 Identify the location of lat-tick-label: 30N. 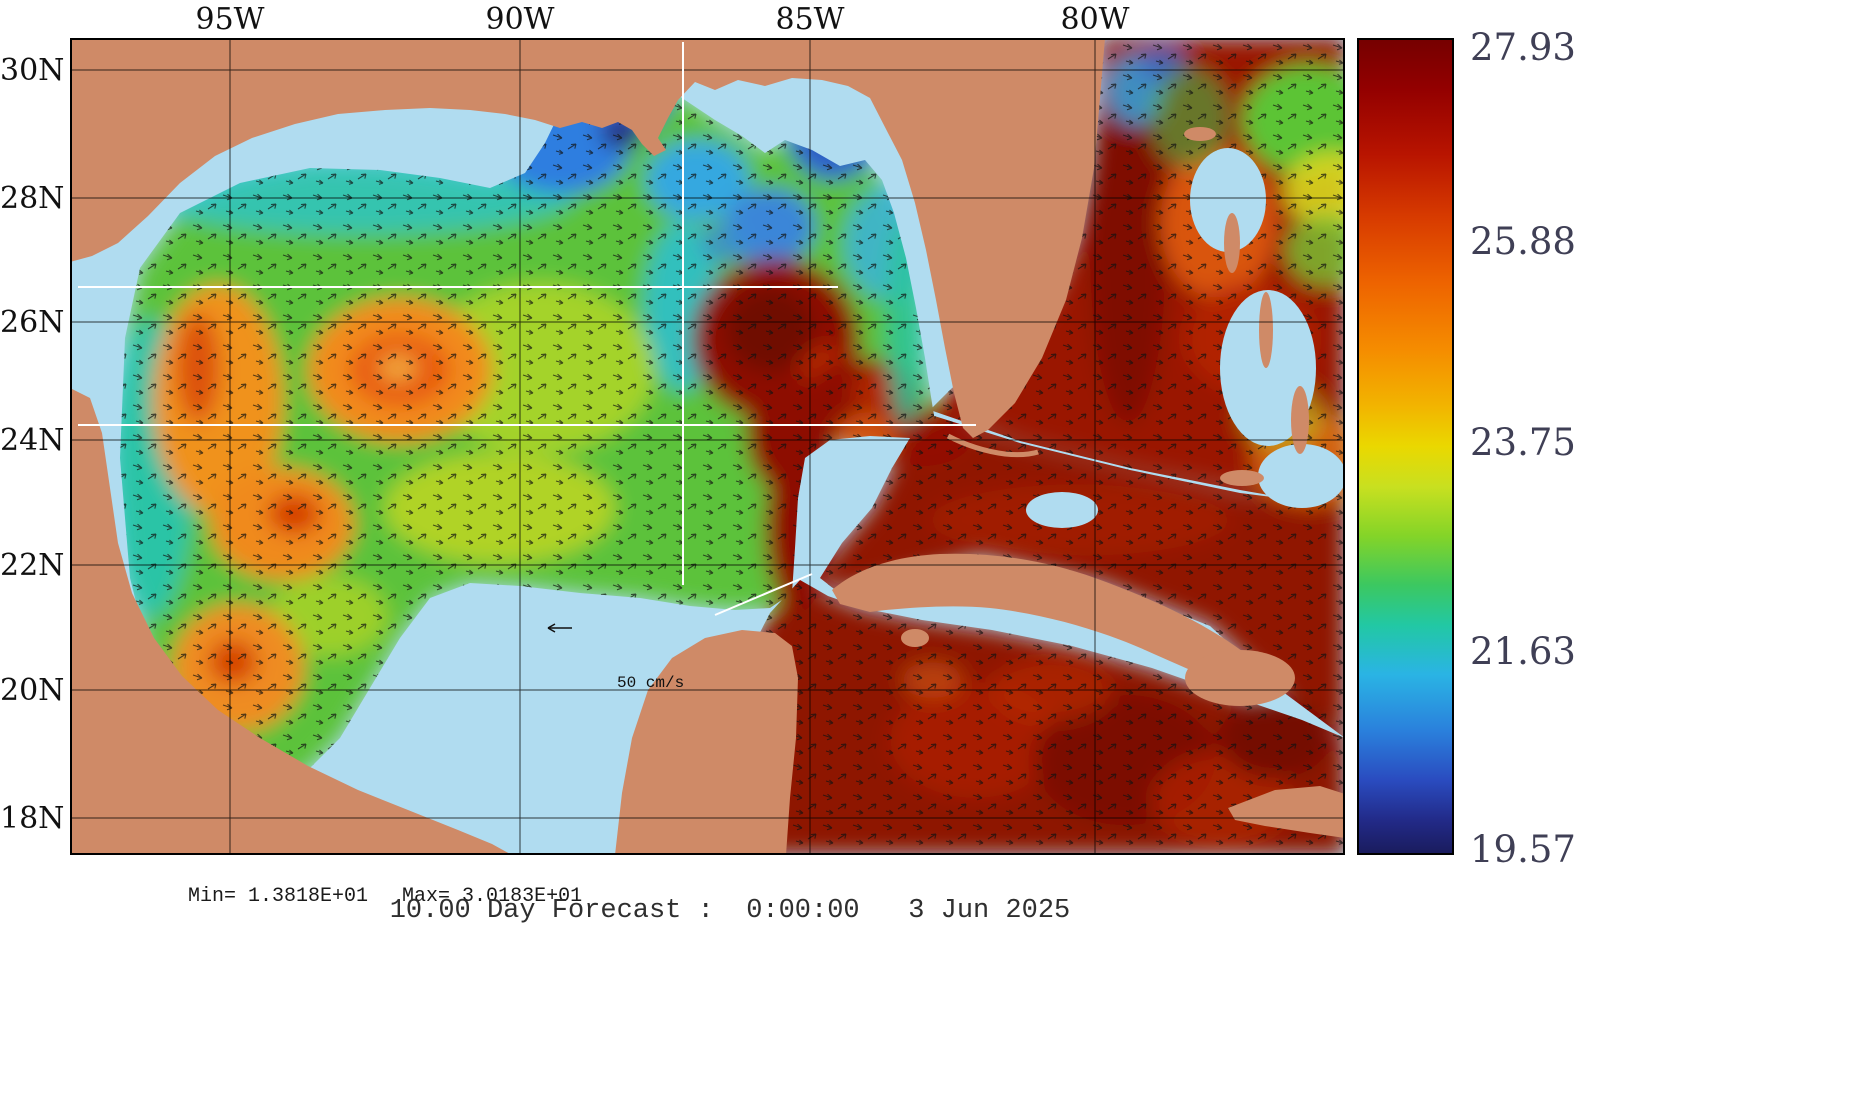
(32, 70).